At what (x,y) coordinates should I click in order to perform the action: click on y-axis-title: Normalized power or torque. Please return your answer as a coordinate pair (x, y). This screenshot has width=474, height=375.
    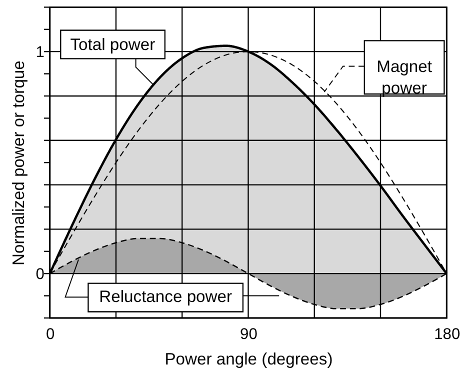
    Looking at the image, I should click on (18, 163).